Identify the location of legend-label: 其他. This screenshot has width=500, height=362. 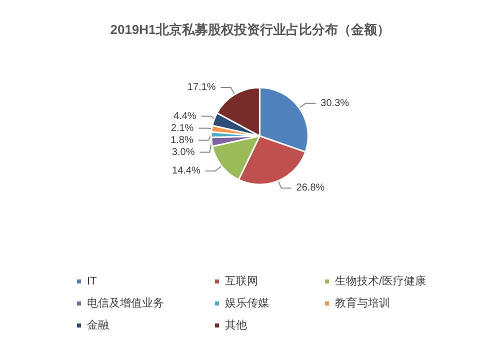
(236, 325).